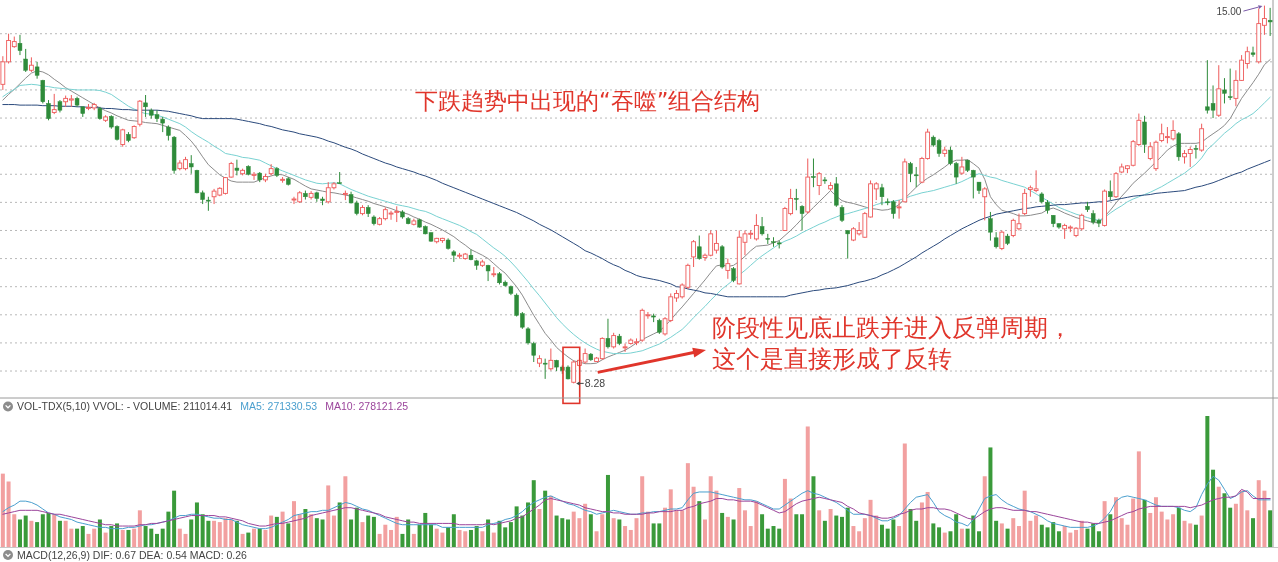  Describe the element at coordinates (367, 406) in the screenshot. I see `legend: MA10: 278121.25` at that location.